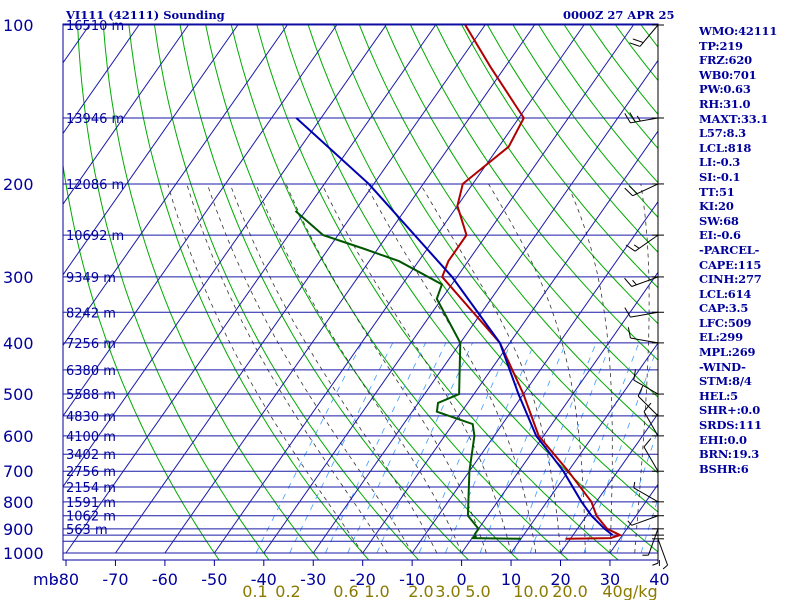 This screenshot has height=604, width=800. What do you see at coordinates (18, 277) in the screenshot?
I see `y-tick-label: 300` at bounding box center [18, 277].